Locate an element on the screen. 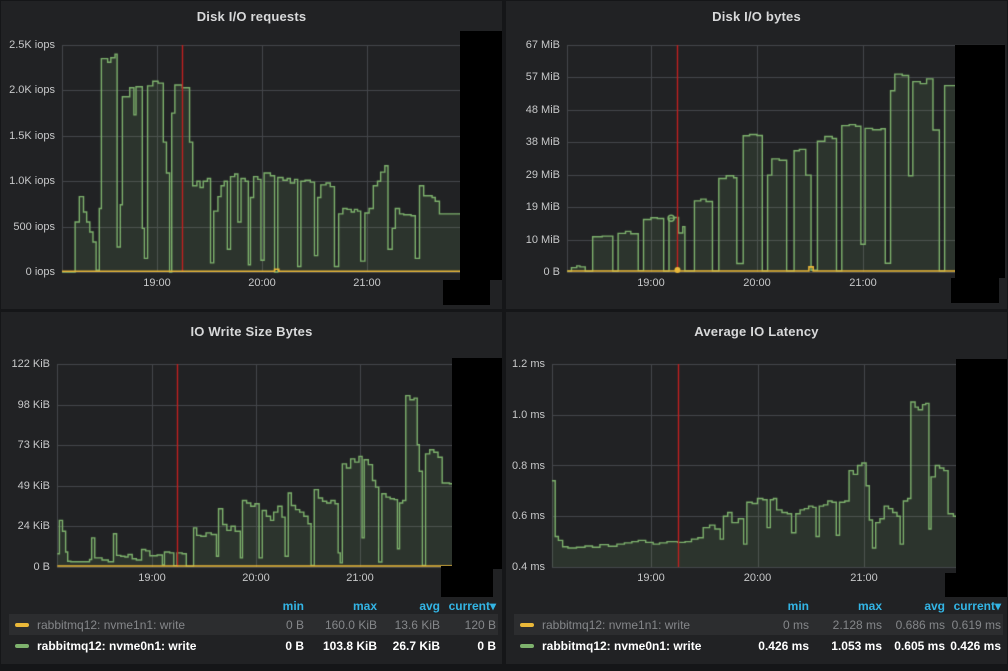  y-axis-tick-label: 1.0 ms is located at coordinates (528, 414).